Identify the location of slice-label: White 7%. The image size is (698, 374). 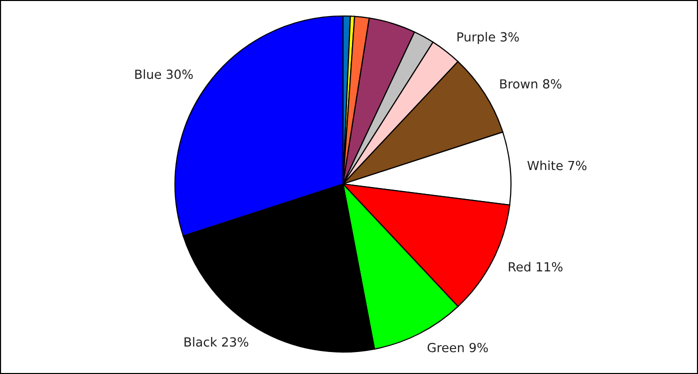
(556, 165).